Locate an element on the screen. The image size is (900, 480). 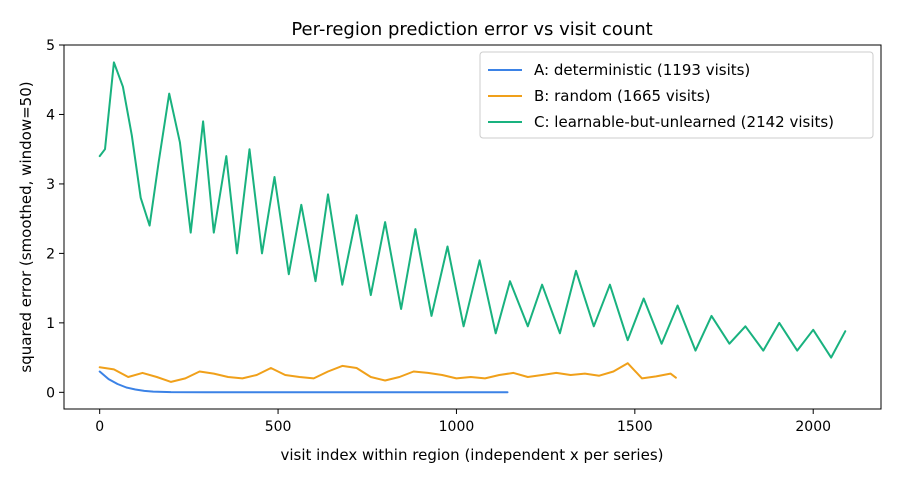
legend-label: C: learnable-but-unlearned (2142 visits) is located at coordinates (684, 122).